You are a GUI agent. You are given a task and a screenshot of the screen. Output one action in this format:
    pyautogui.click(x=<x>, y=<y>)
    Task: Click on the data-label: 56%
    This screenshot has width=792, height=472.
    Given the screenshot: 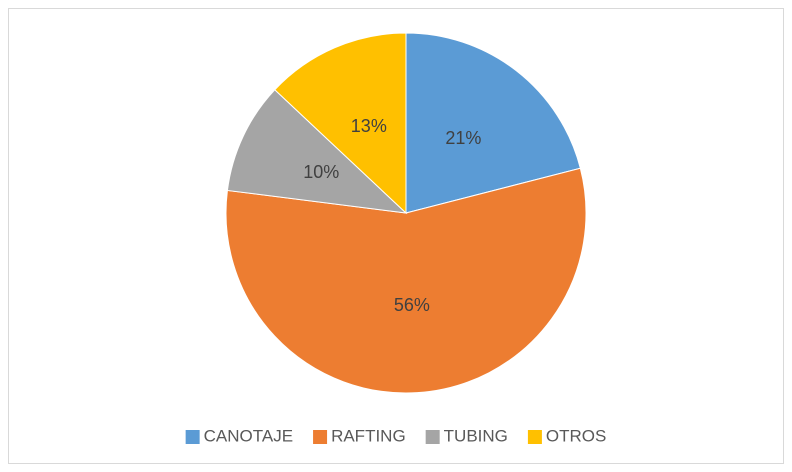 What is the action you would take?
    pyautogui.click(x=412, y=305)
    